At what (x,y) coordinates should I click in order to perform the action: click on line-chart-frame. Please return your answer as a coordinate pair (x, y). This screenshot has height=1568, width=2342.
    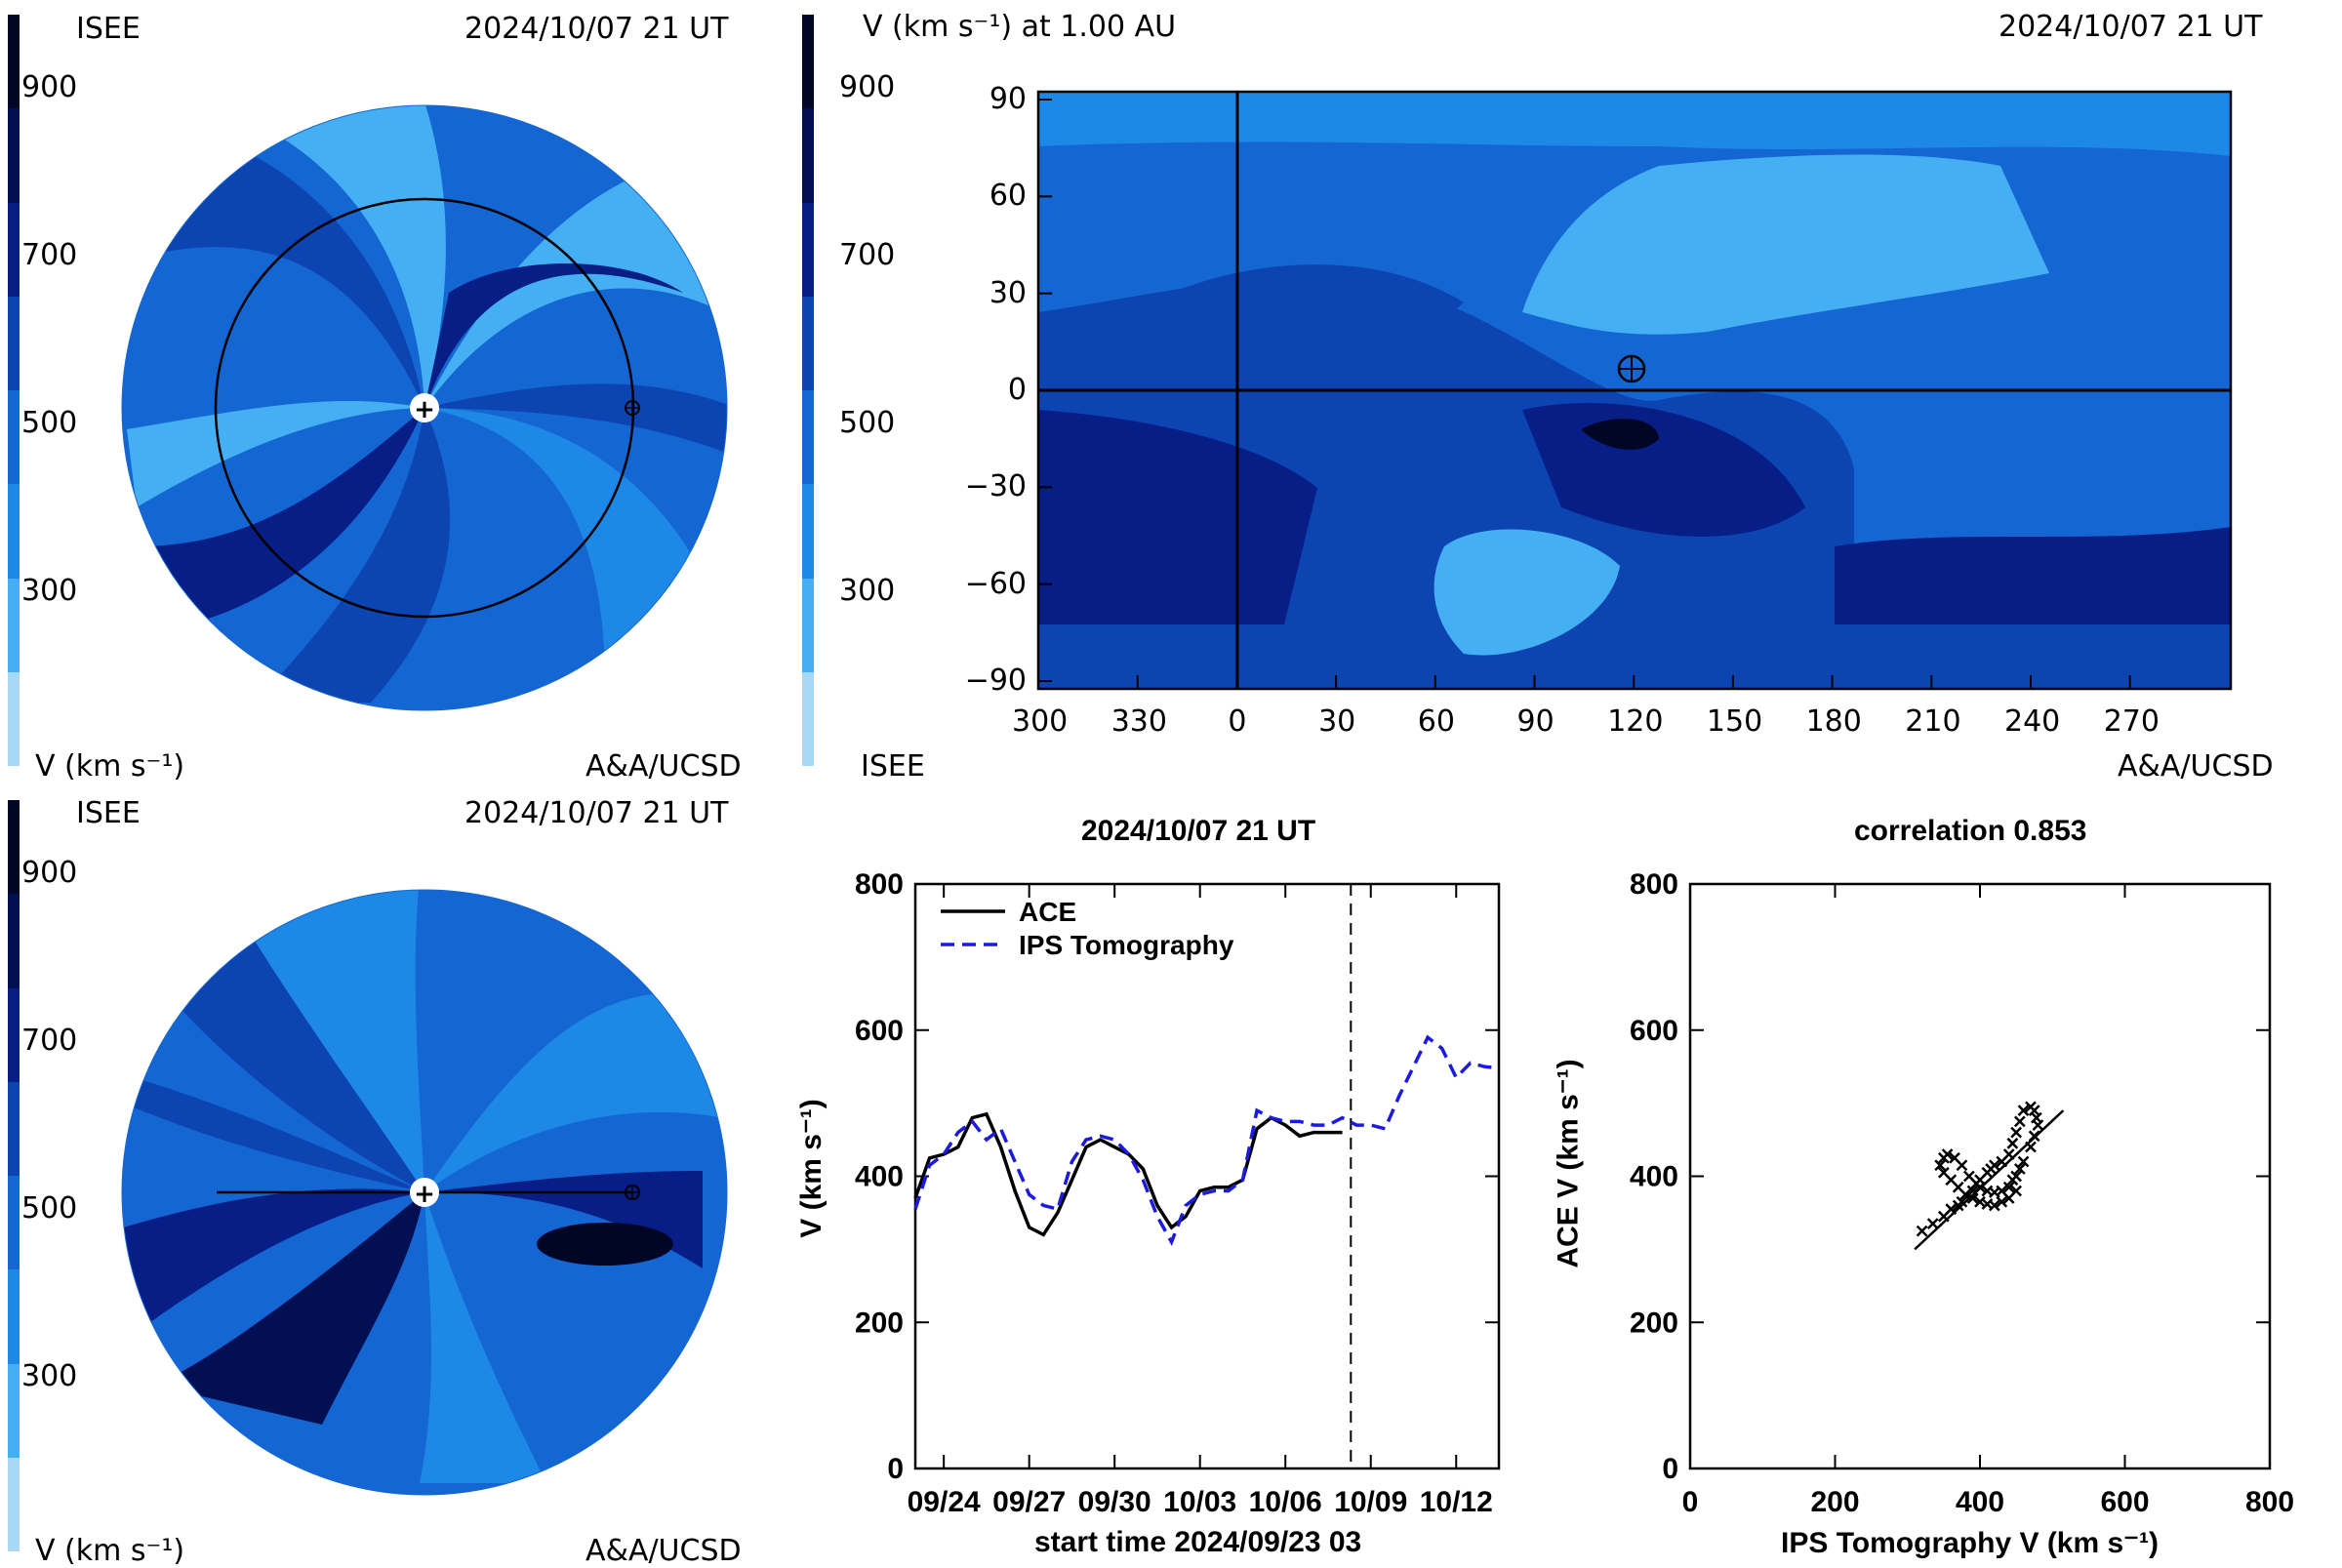
    Looking at the image, I should click on (1207, 1176).